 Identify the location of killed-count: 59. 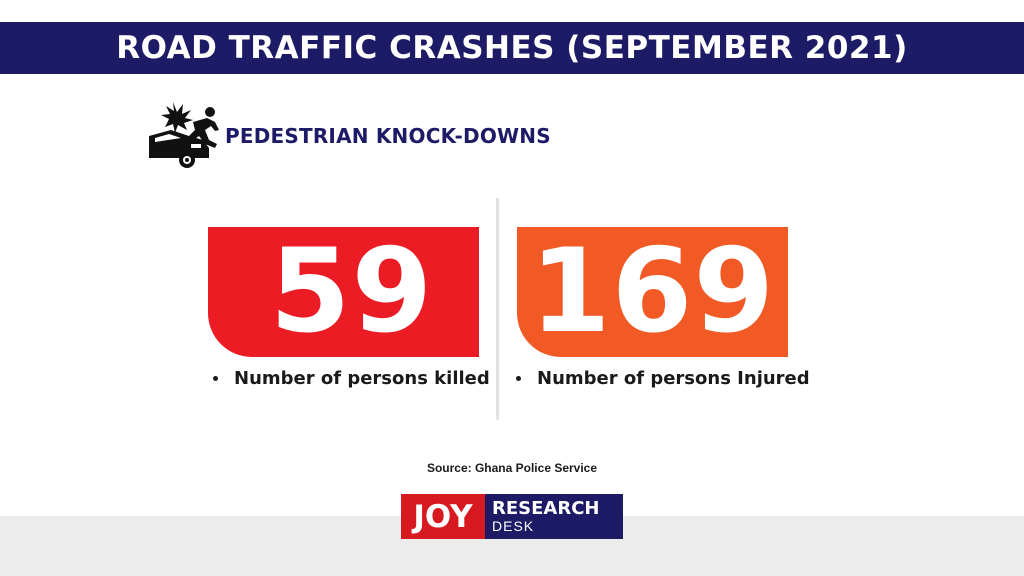
(351, 291).